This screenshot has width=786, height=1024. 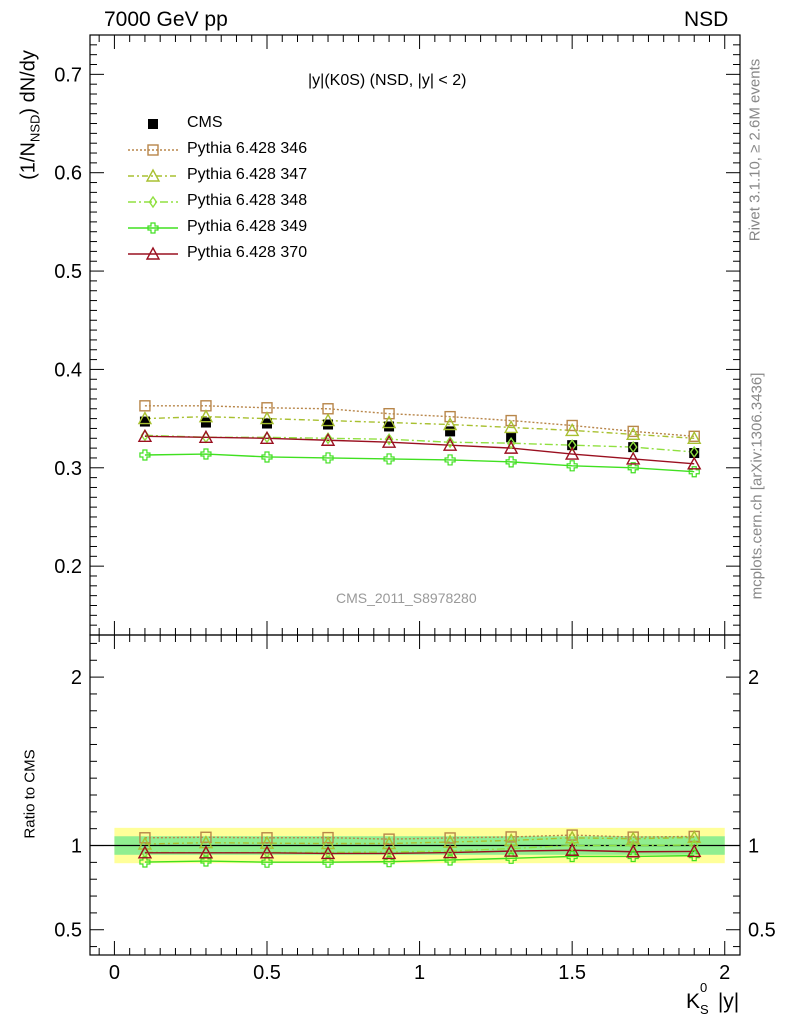 I want to click on x-tick-label: 0, so click(x=114, y=973).